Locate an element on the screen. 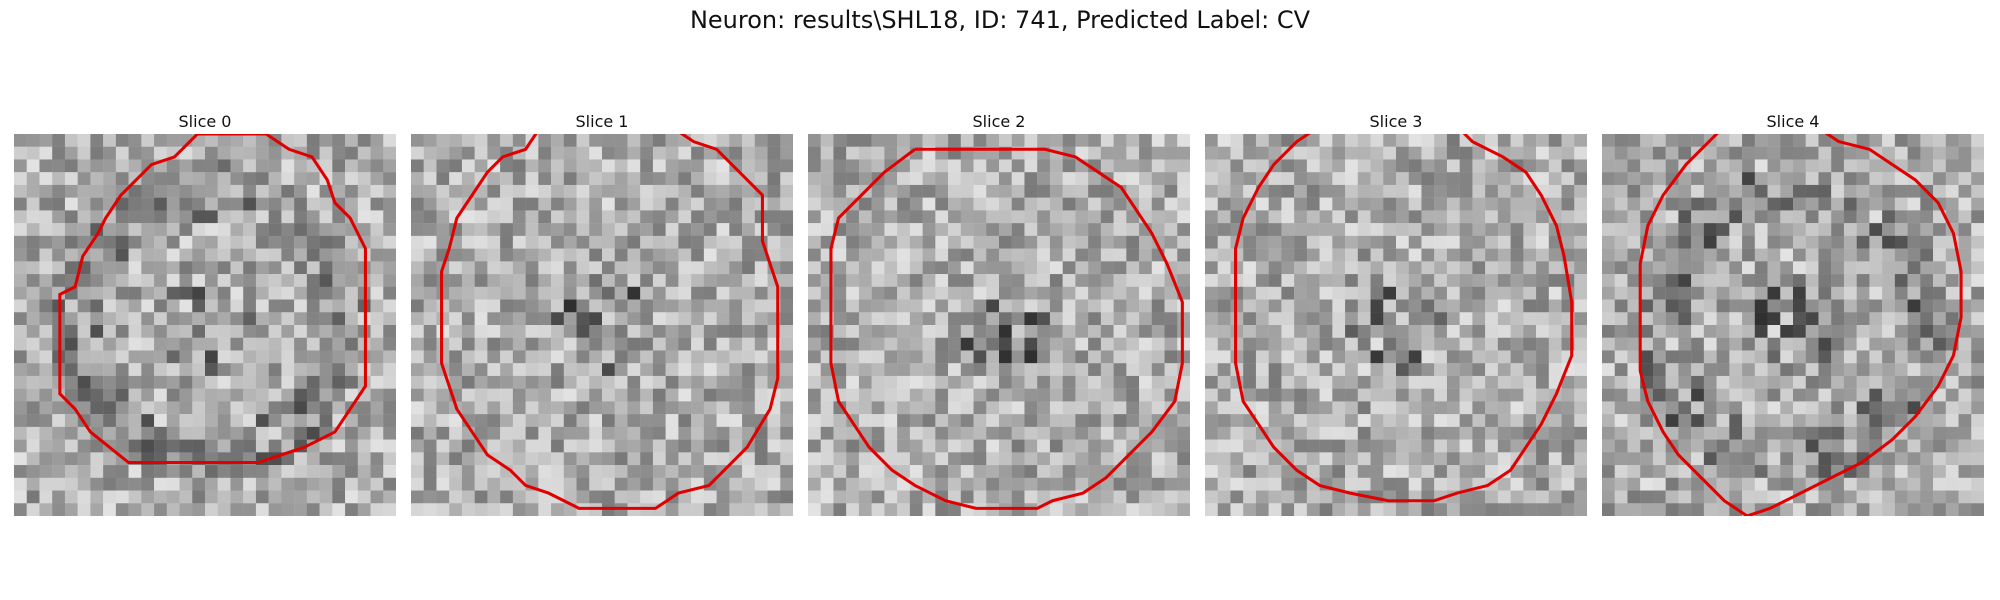  panel-slice-4: Slice 4 is located at coordinates (1793, 313).